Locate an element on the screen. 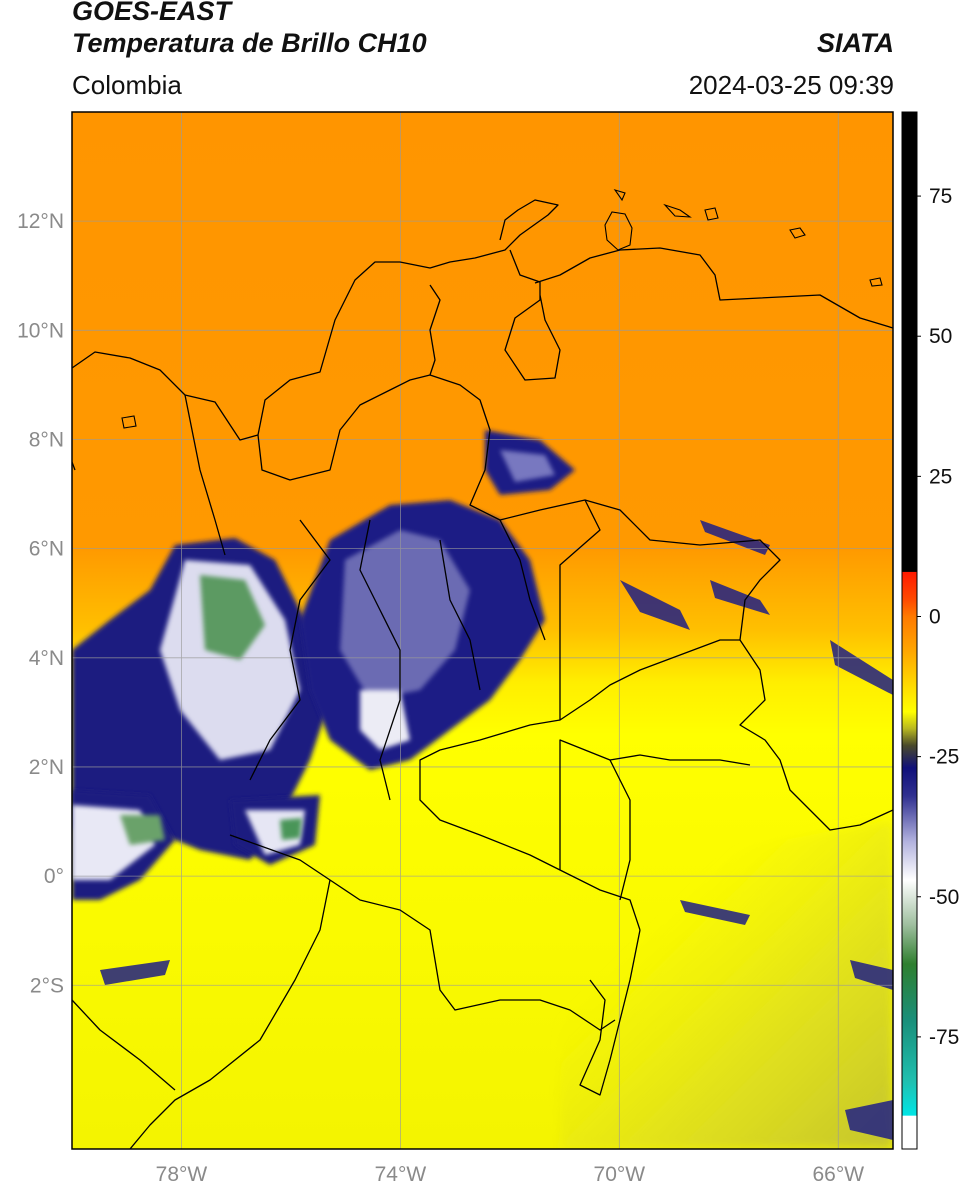  colorbar-tick-label: 25 is located at coordinates (940, 476).